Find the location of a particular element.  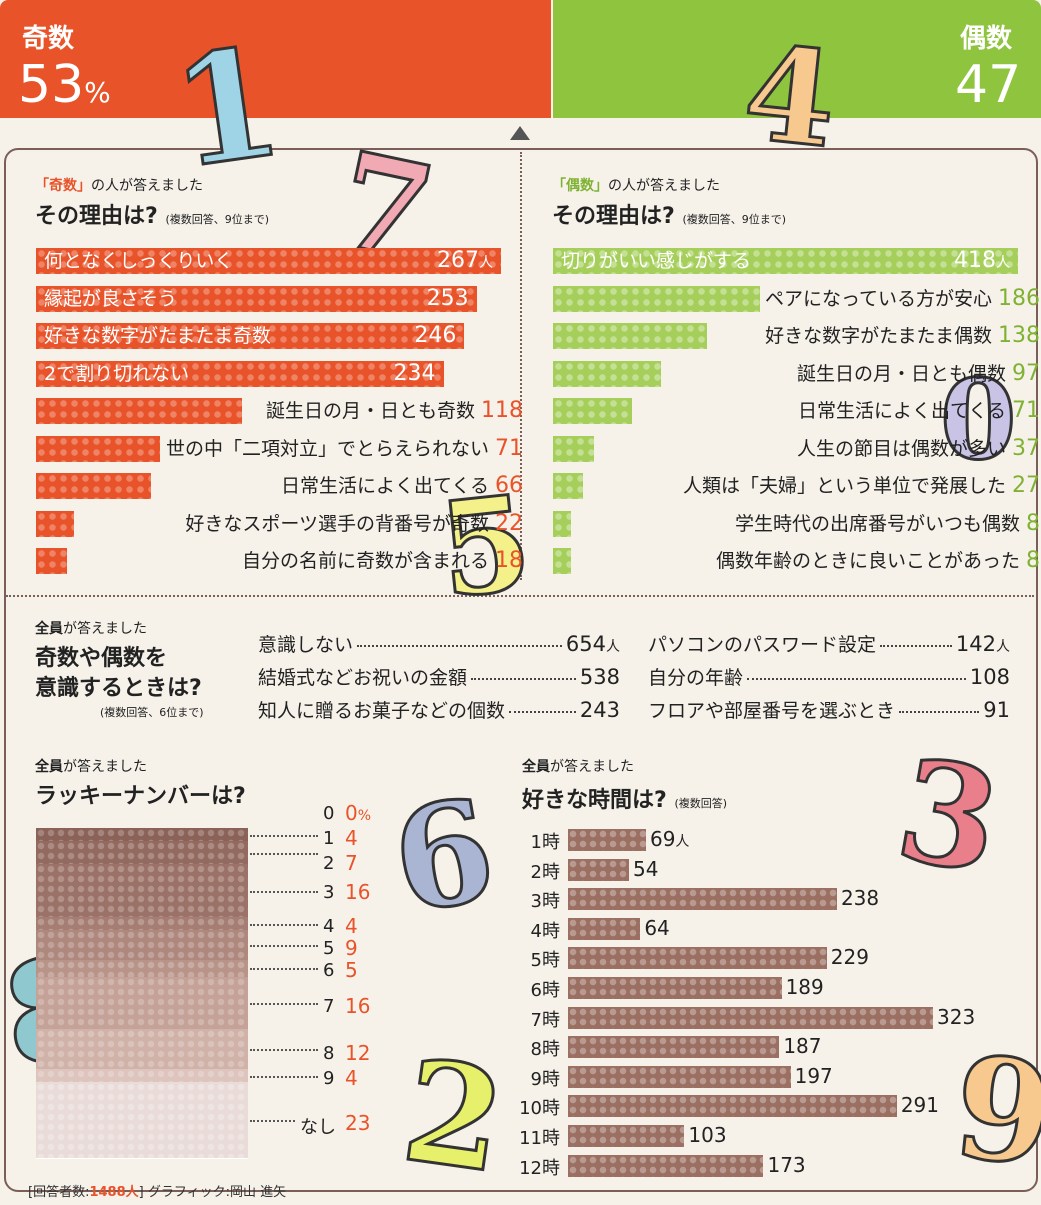

aware-row: 自分の年齢 108 is located at coordinates (829, 676).